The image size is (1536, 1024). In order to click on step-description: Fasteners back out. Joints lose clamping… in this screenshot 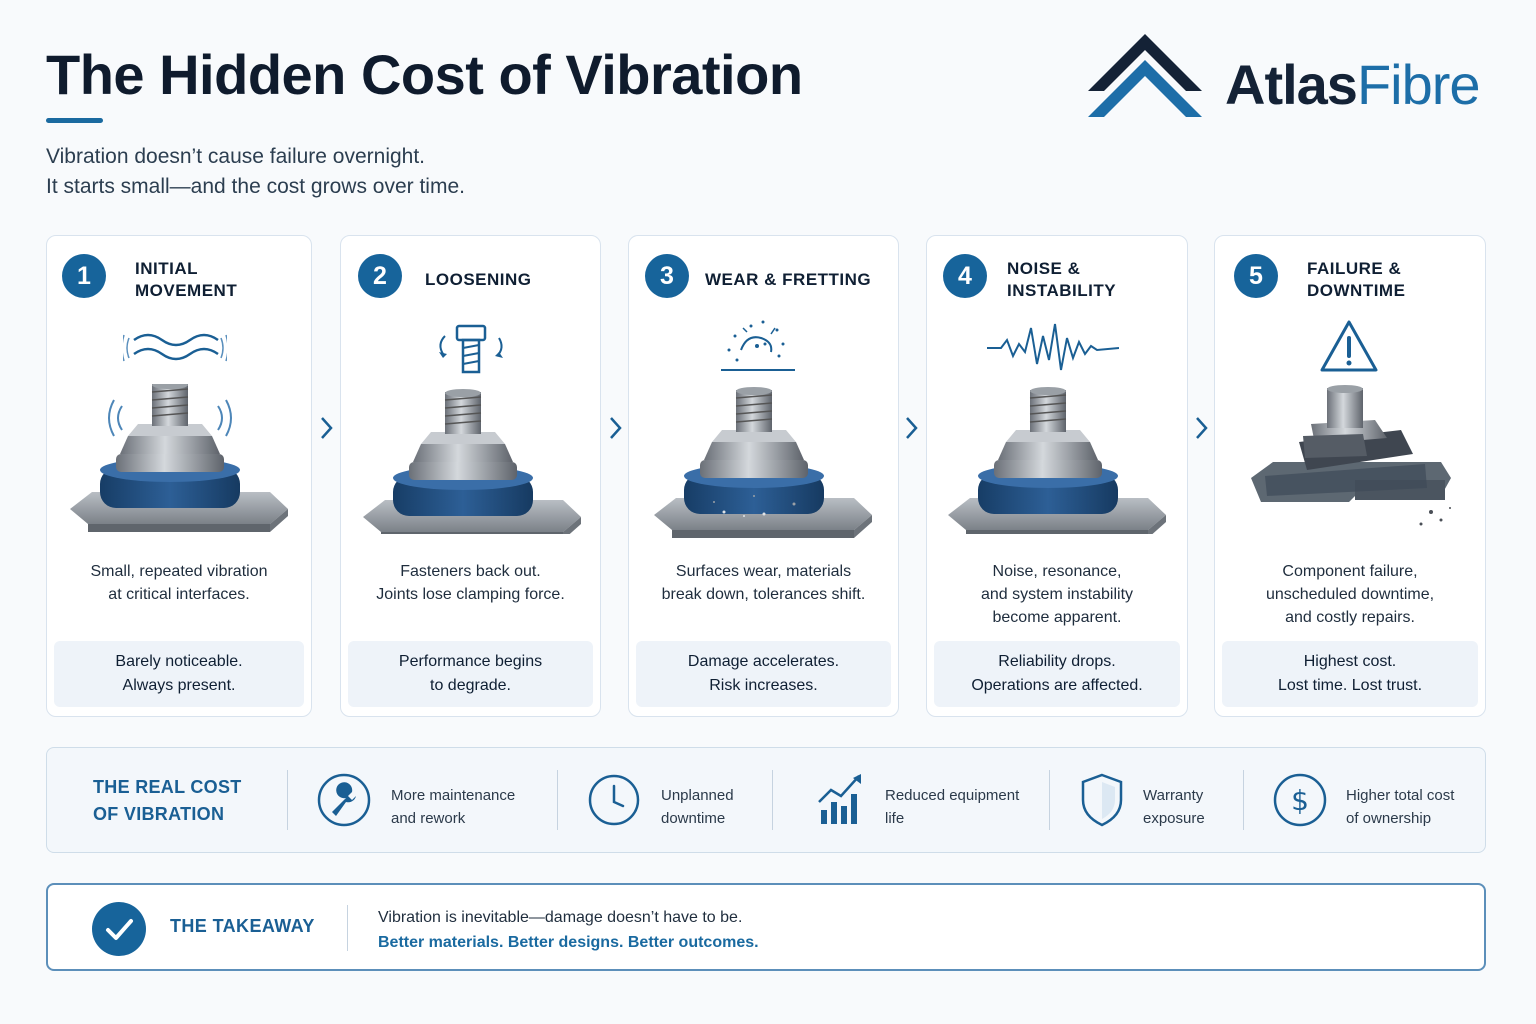, I will do `click(470, 583)`.